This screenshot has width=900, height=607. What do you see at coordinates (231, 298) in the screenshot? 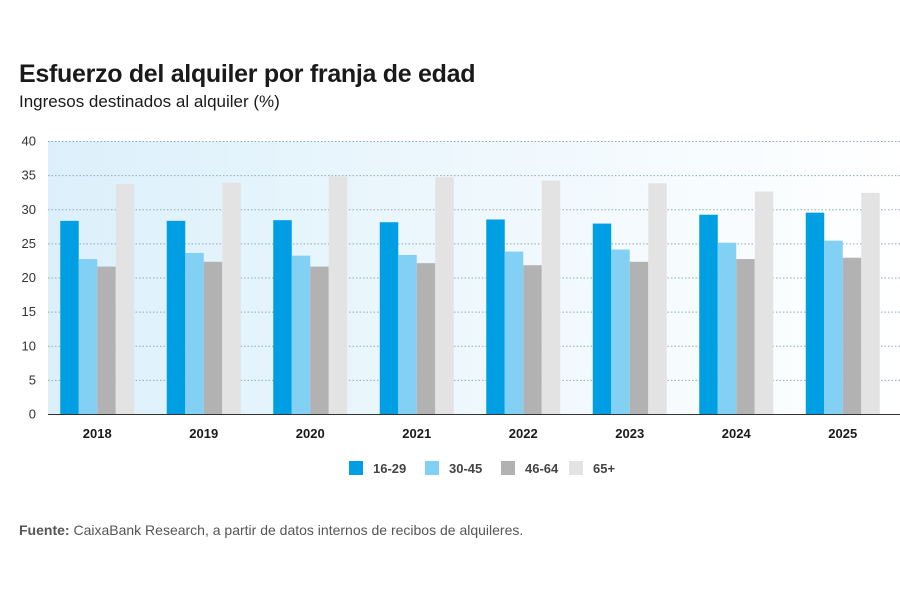
I see `bar-2019-65+` at bounding box center [231, 298].